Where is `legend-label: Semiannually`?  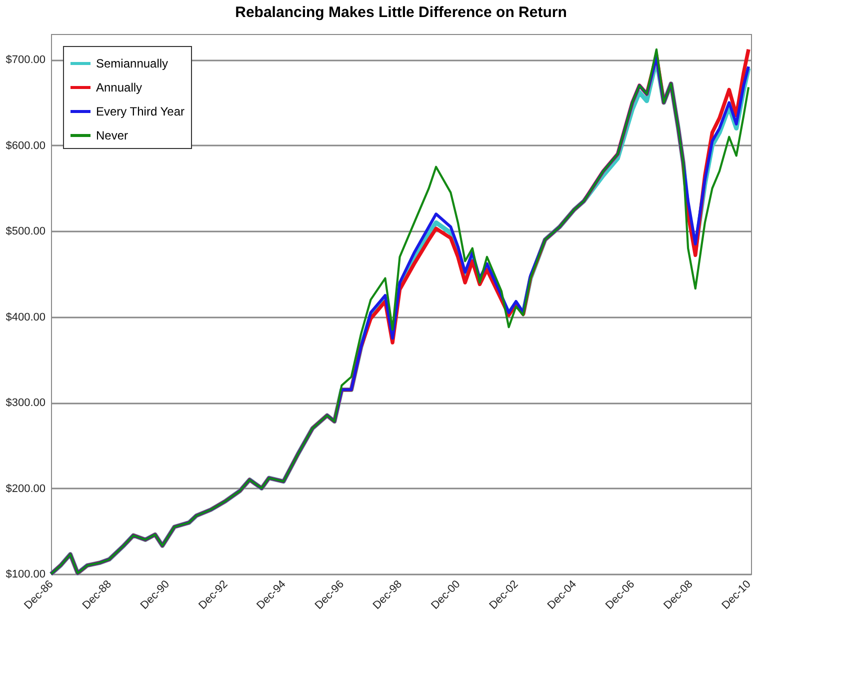
legend-label: Semiannually is located at coordinates (132, 63).